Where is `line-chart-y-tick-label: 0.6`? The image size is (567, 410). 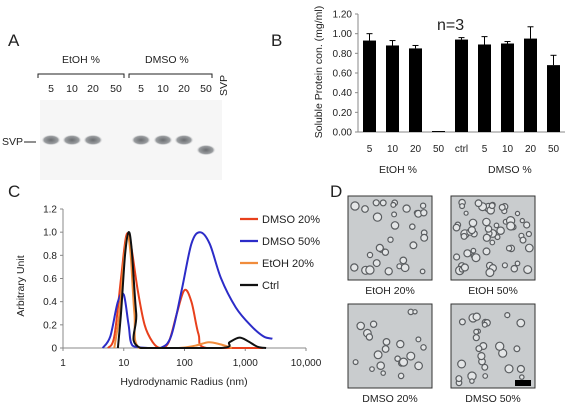
line-chart-y-tick-label: 0.6 is located at coordinates (50, 279).